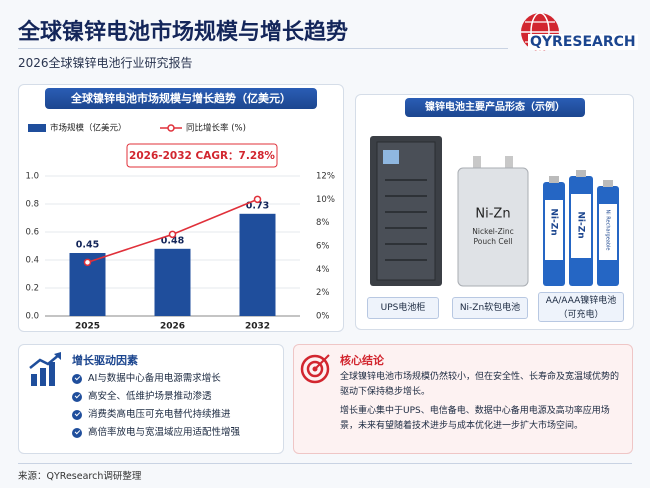  What do you see at coordinates (406, 220) in the screenshot?
I see `ups-vents` at bounding box center [406, 220].